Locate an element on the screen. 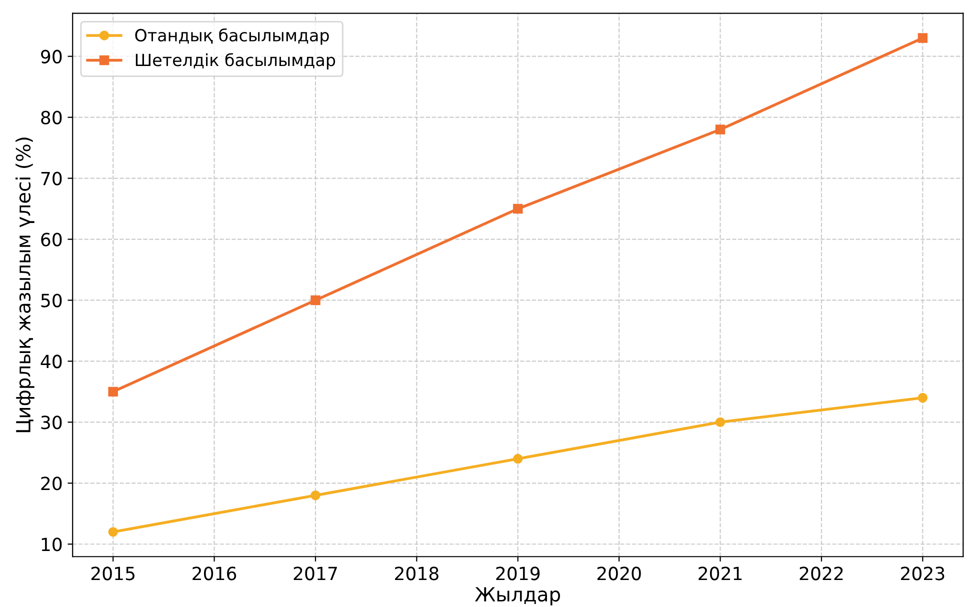  y-tick-label: 80 is located at coordinates (51, 117).